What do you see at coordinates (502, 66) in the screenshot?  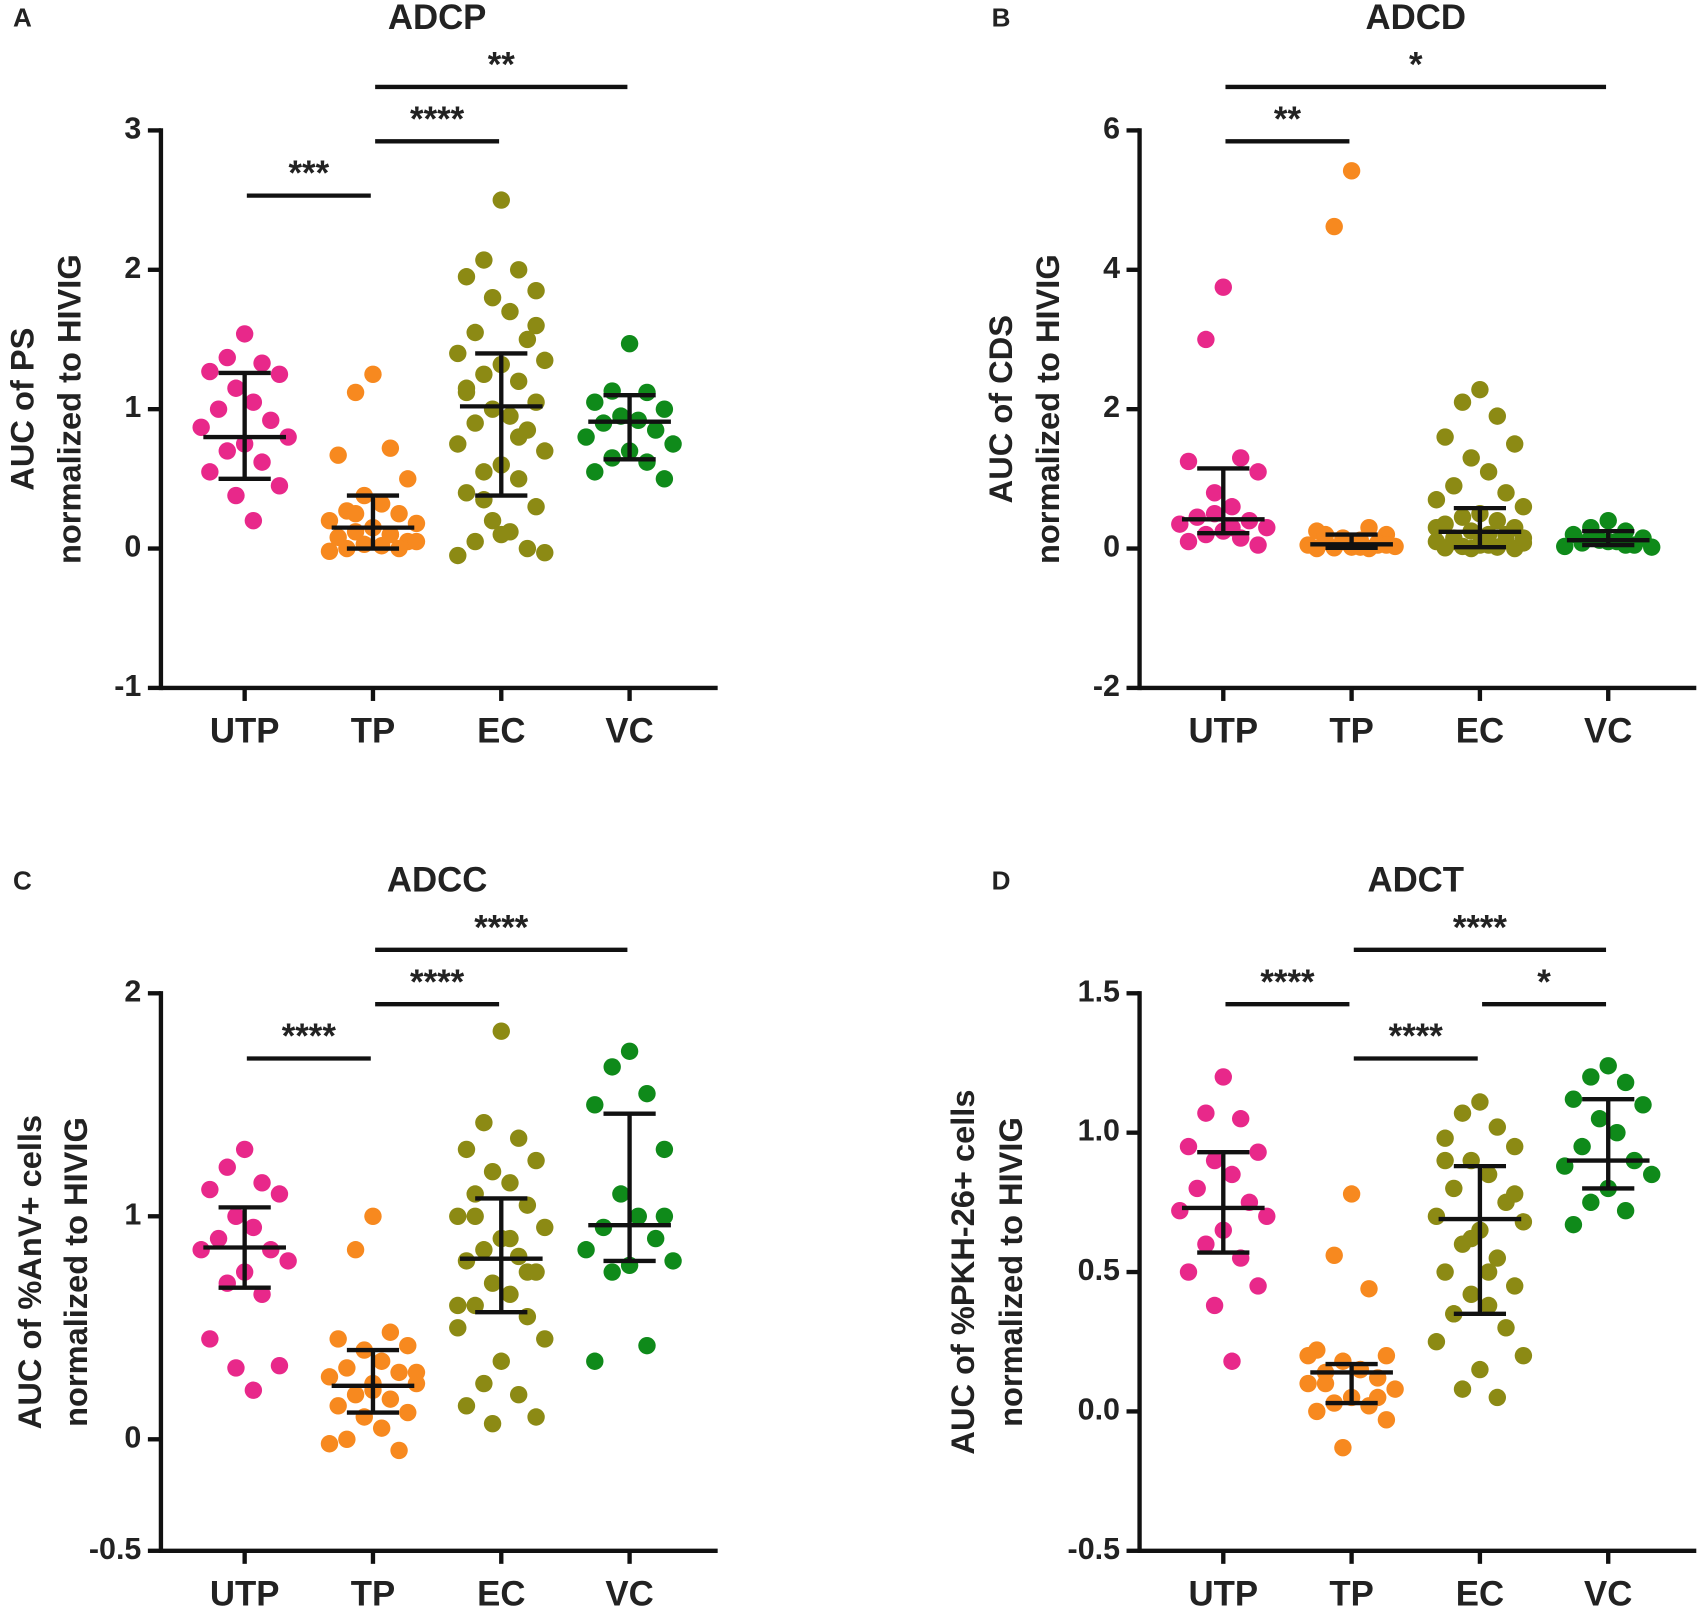 I see `significance-label: **` at bounding box center [502, 66].